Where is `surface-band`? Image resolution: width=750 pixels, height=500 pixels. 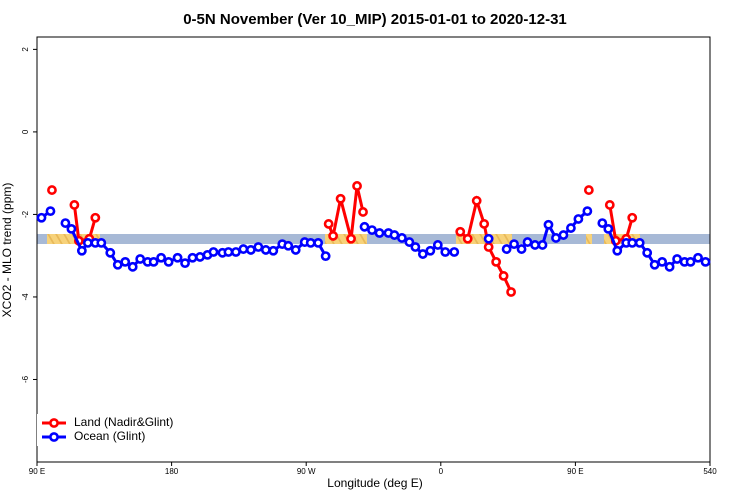 surface-band is located at coordinates (373, 239).